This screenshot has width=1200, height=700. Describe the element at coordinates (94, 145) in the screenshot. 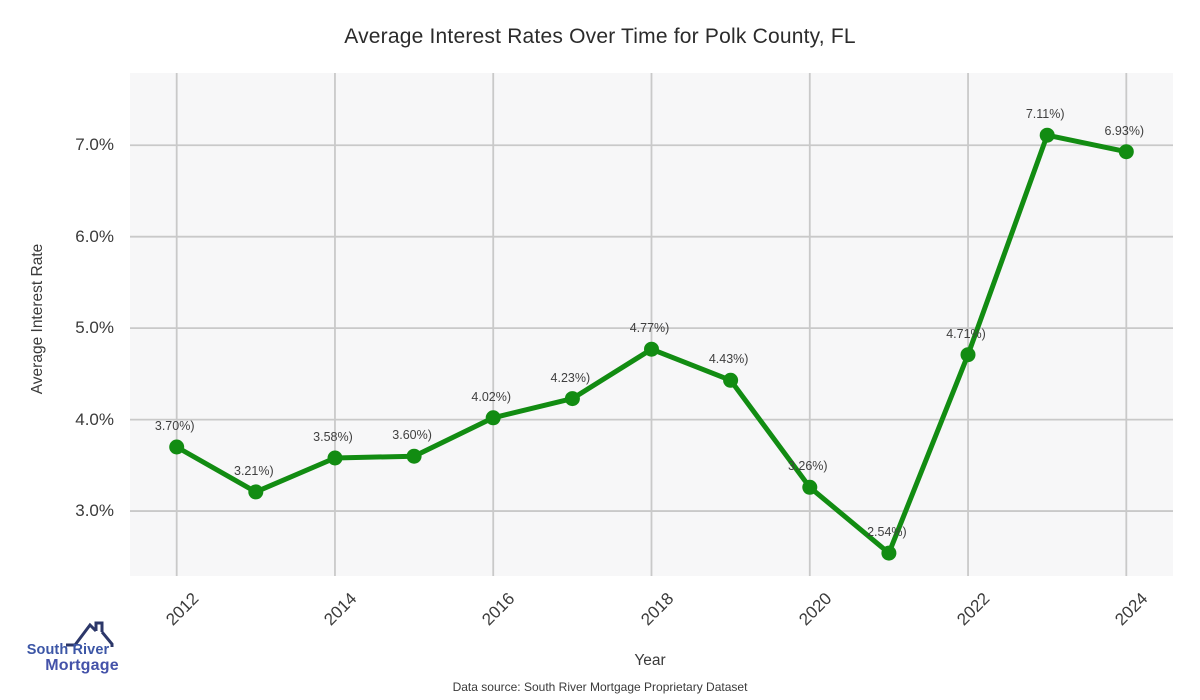

I see `y-tick-label: 7.0%` at that location.